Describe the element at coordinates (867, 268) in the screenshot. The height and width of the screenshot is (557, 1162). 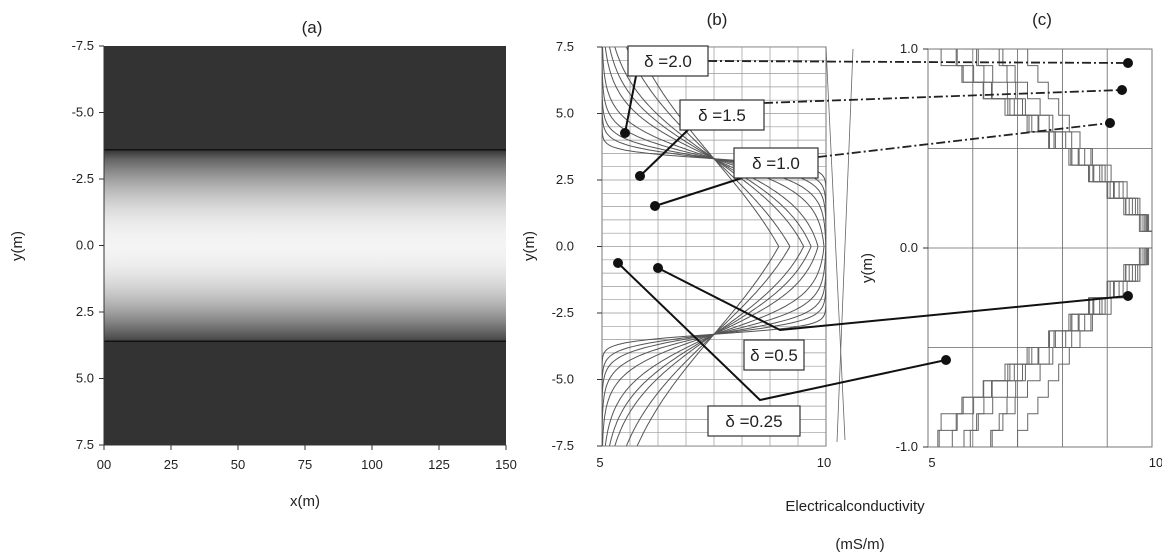
I see `panel-c-ylabel: y(m)` at that location.